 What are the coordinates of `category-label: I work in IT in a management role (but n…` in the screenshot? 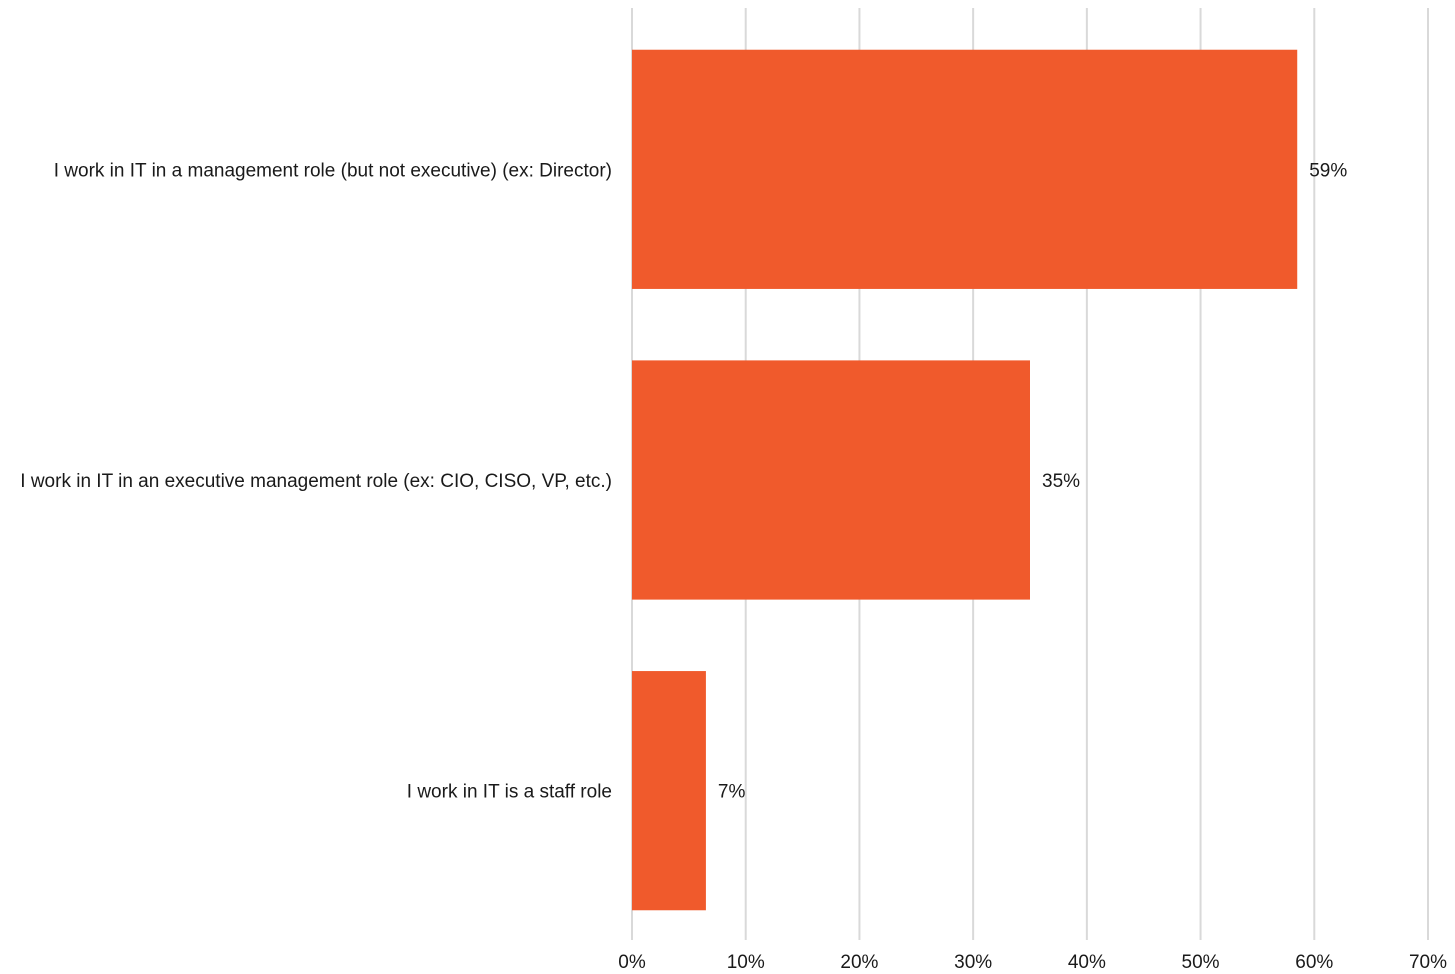 It's located at (333, 170).